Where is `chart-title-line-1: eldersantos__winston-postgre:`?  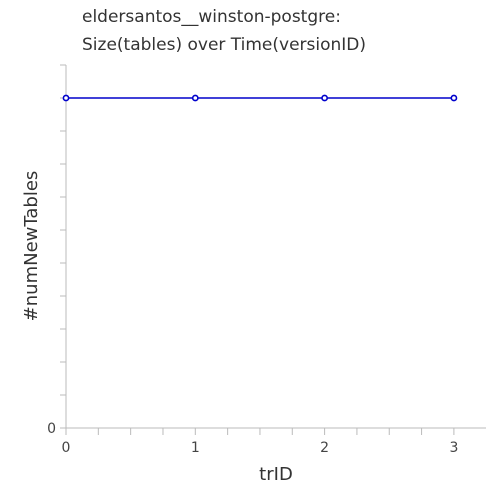
chart-title-line-1: eldersantos__winston-postgre: is located at coordinates (211, 17).